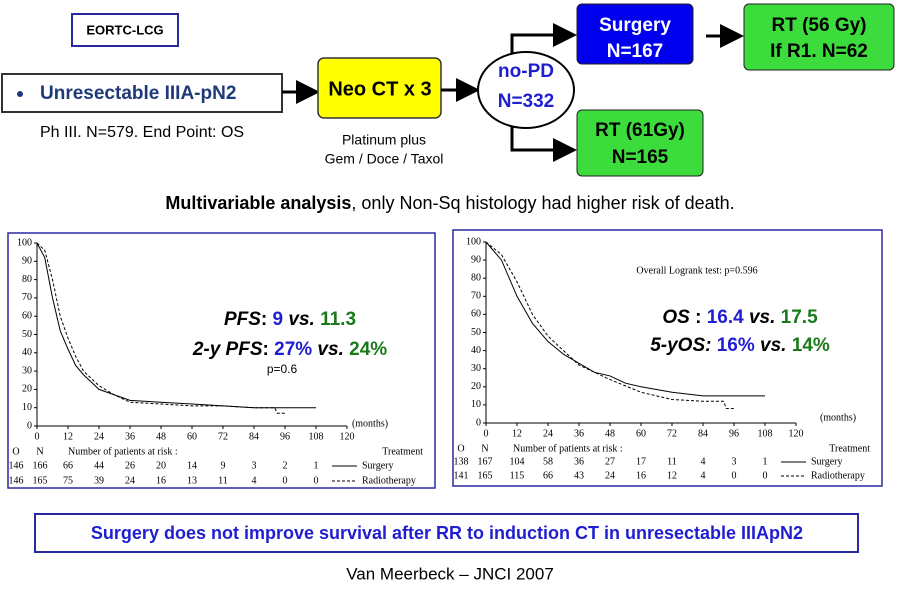  I want to click on arm: N=165, so click(640, 157).